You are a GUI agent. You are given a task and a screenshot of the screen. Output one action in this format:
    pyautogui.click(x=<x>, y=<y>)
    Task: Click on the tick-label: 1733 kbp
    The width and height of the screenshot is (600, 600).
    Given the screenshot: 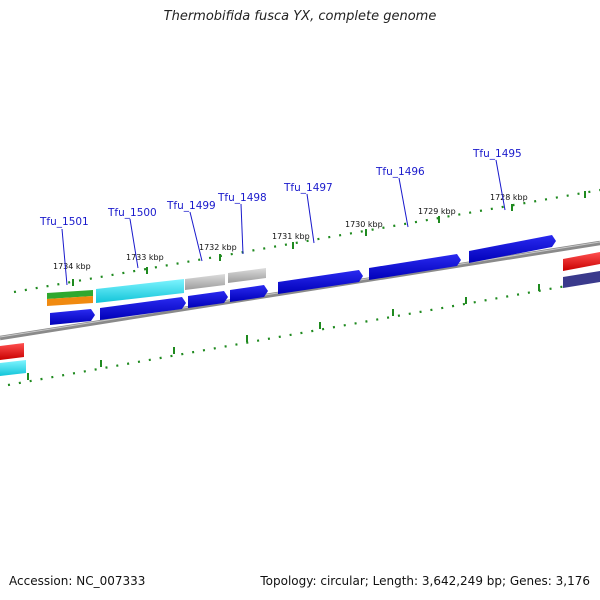 What is the action you would take?
    pyautogui.click(x=145, y=257)
    